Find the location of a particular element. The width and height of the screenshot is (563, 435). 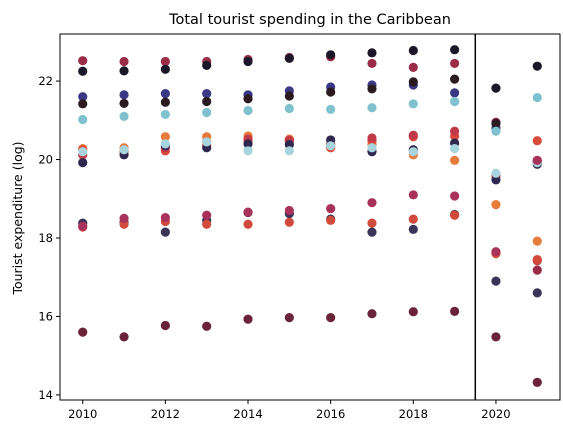

data-point-s11-2021 is located at coordinates (537, 259).